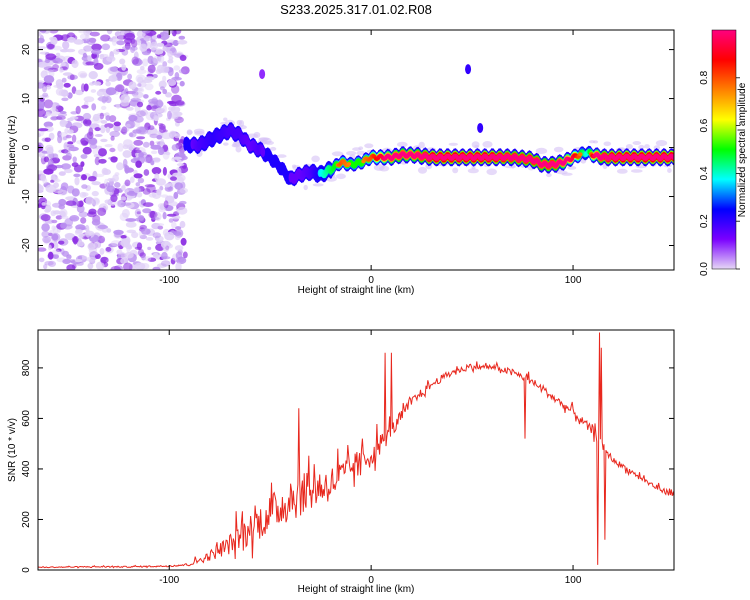  I want to click on colorbar-label: Normalized spectral amplitude, so click(742, 149).